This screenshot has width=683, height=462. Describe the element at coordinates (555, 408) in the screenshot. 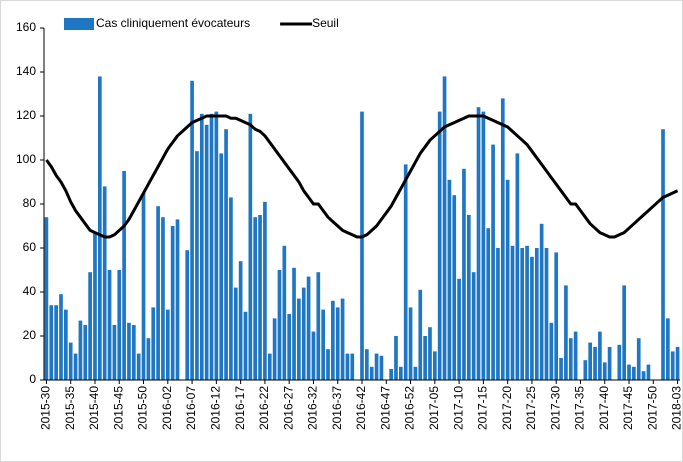

I see `x-tick-label: 2017-30` at that location.